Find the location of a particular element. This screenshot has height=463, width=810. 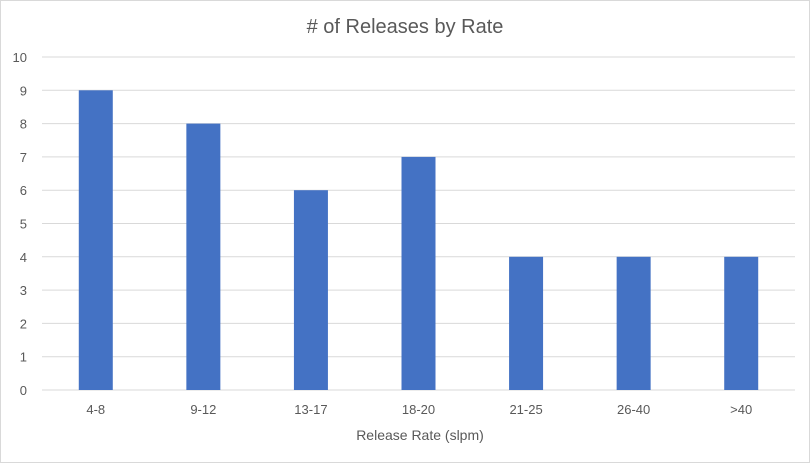

y-tick-label: 8 is located at coordinates (23, 124).